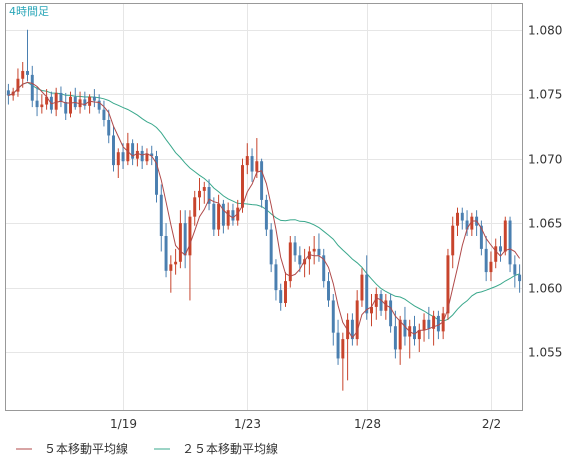 This screenshot has height=462, width=574. Describe the element at coordinates (305, 424) in the screenshot. I see `x-axis: 1/19 1/23 1/28 2/2` at that location.